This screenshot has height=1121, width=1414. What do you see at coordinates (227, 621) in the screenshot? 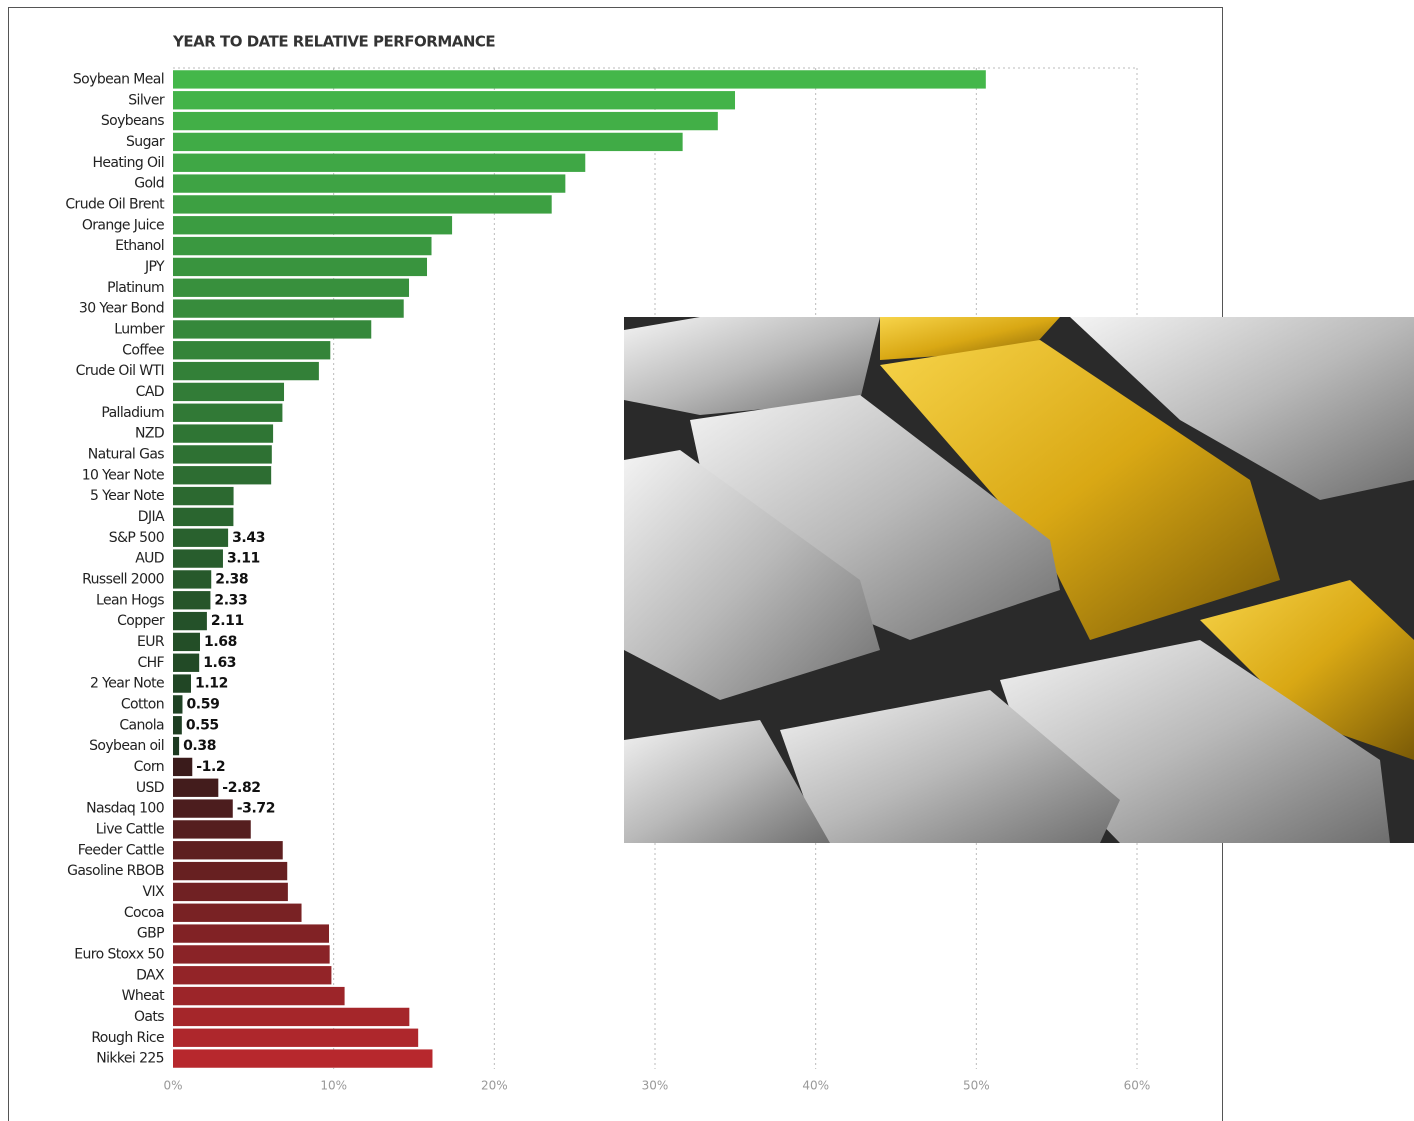
I see `value-label: 2.11` at bounding box center [227, 621].